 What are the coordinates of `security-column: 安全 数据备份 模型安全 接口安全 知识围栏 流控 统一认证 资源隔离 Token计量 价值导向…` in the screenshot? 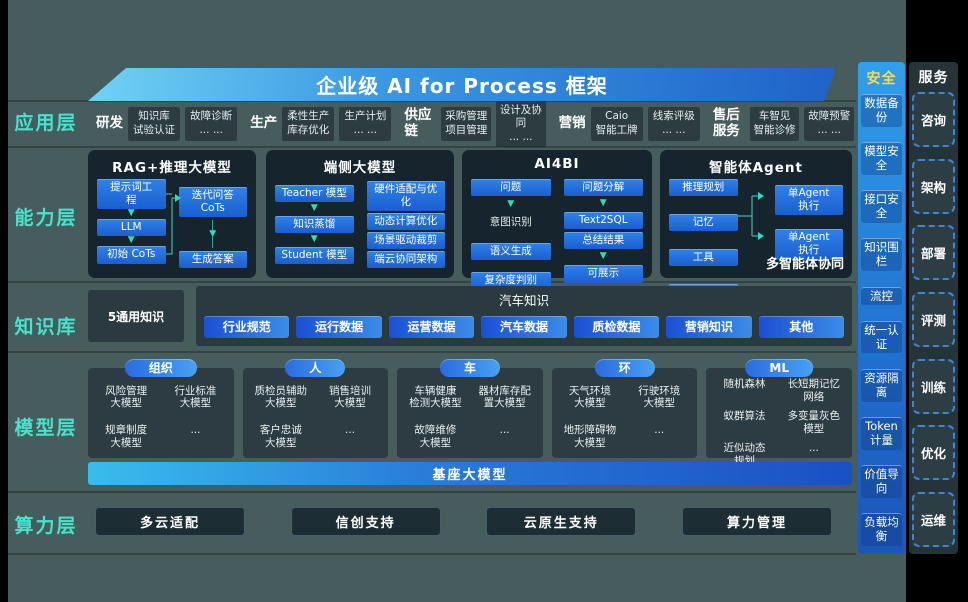 It's located at (881, 308).